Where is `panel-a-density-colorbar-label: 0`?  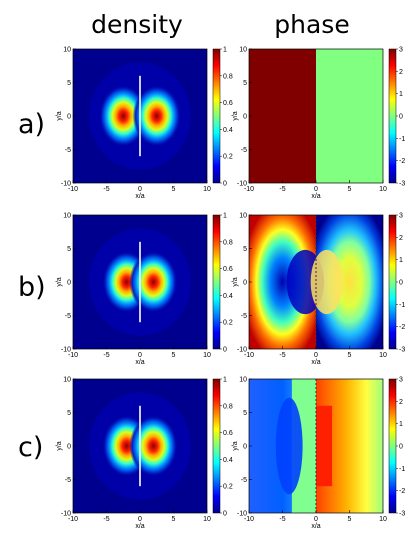 panel-a-density-colorbar-label: 0 is located at coordinates (225, 184).